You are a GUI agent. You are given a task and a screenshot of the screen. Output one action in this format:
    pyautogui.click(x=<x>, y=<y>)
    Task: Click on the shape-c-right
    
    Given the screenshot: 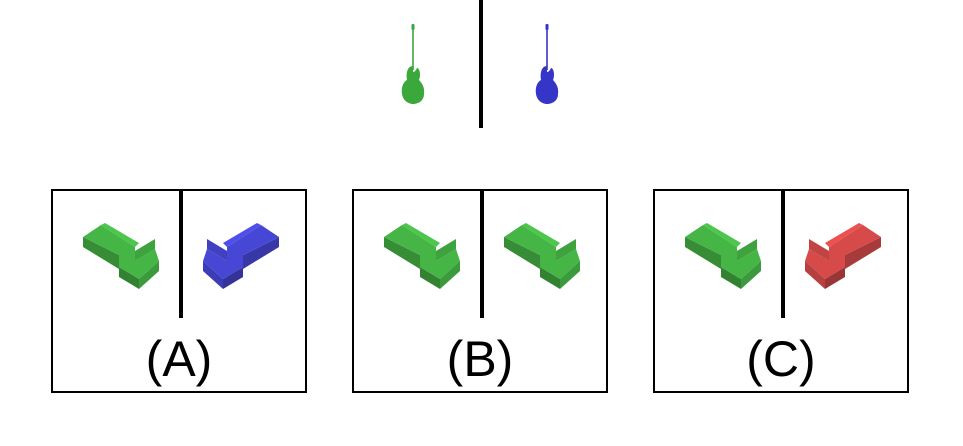 What is the action you would take?
    pyautogui.click(x=843, y=256)
    